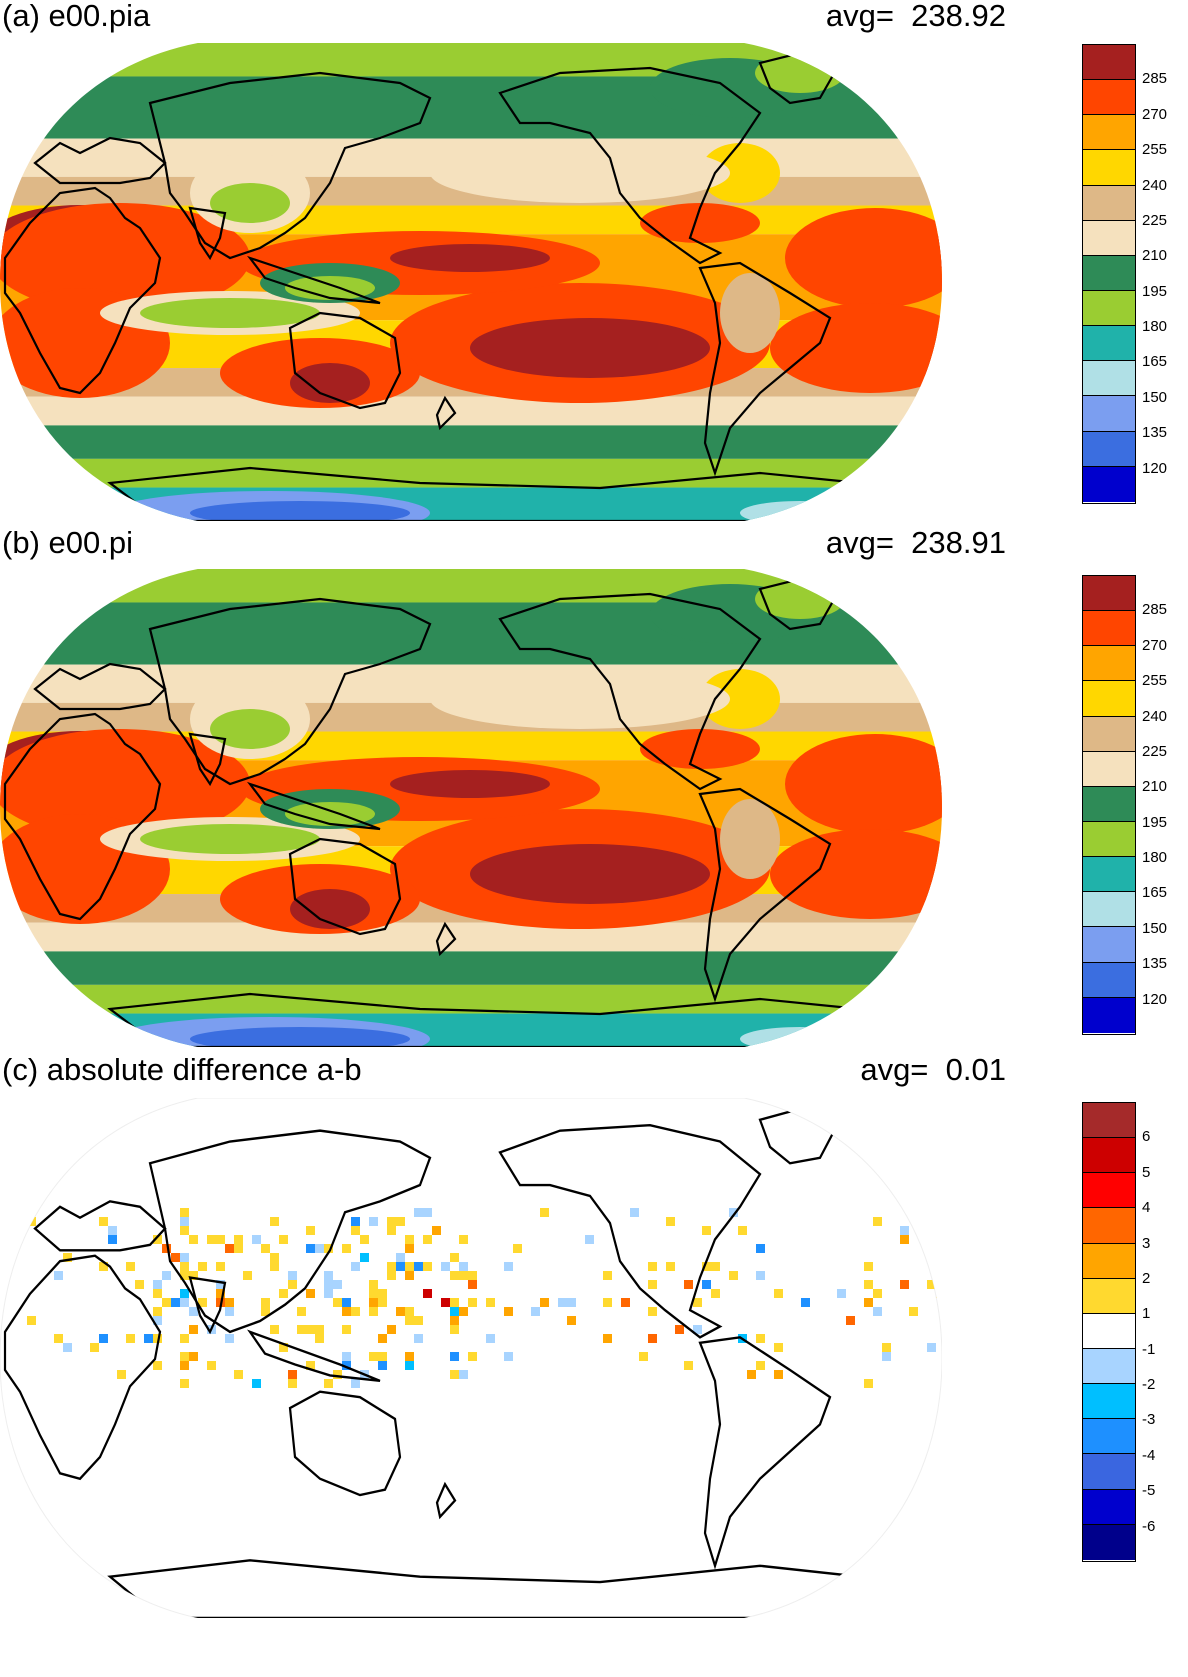  Describe the element at coordinates (1146, 1208) in the screenshot. I see `colorbar-tick-label: 4` at that location.